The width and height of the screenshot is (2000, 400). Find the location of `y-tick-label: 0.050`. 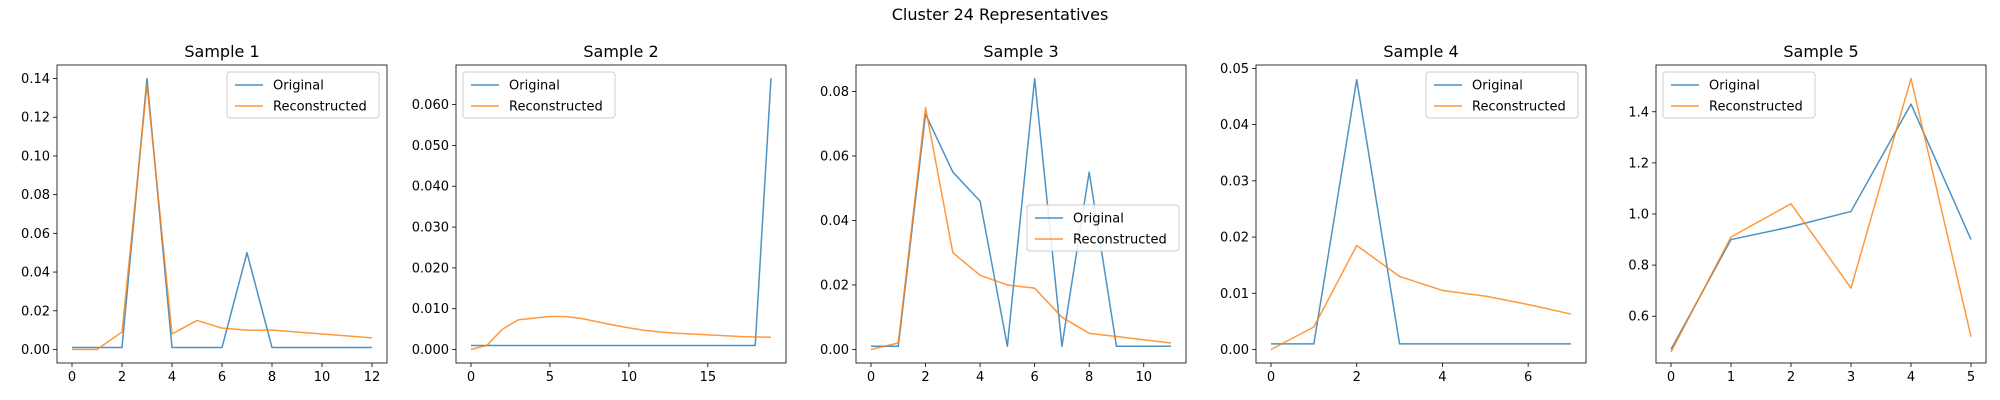

y-tick-label: 0.050 is located at coordinates (430, 146).